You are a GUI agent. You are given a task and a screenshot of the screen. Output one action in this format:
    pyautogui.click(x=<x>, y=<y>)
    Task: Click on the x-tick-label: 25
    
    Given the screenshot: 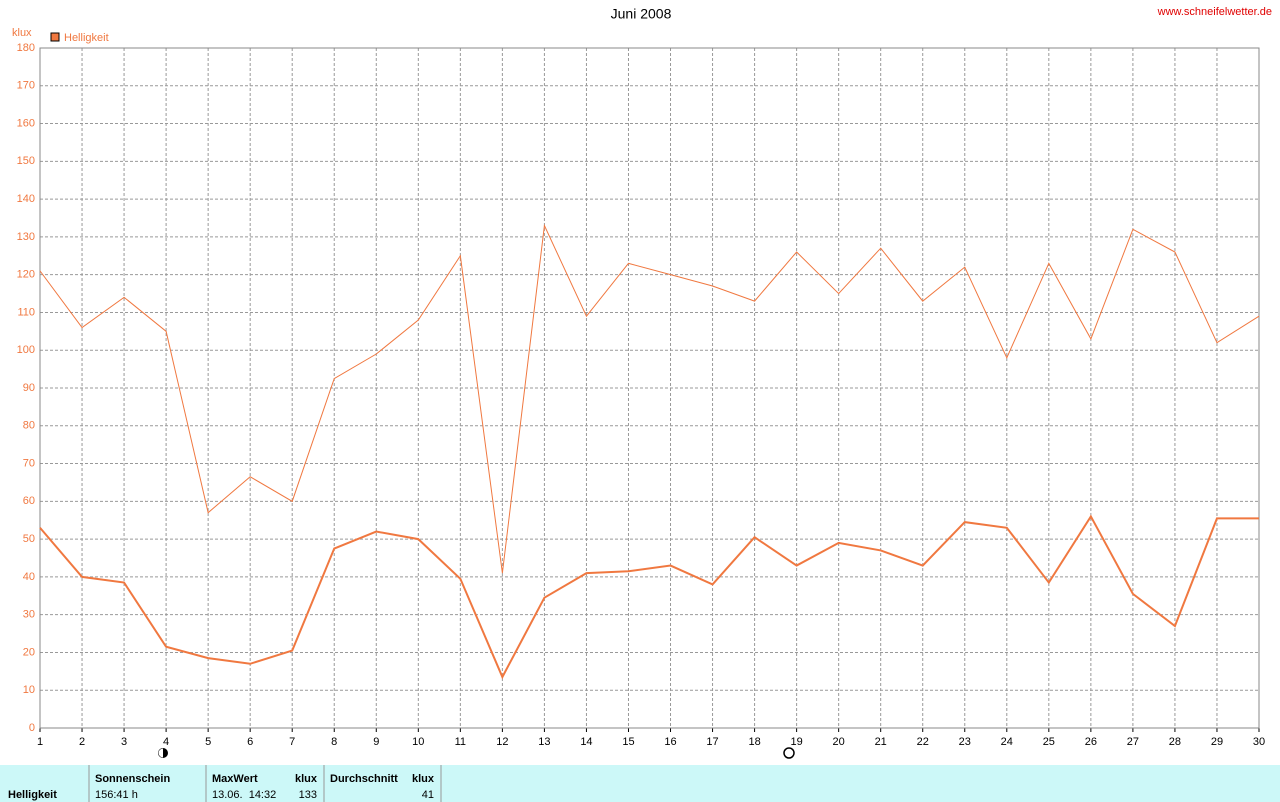 What is the action you would take?
    pyautogui.click(x=1049, y=742)
    